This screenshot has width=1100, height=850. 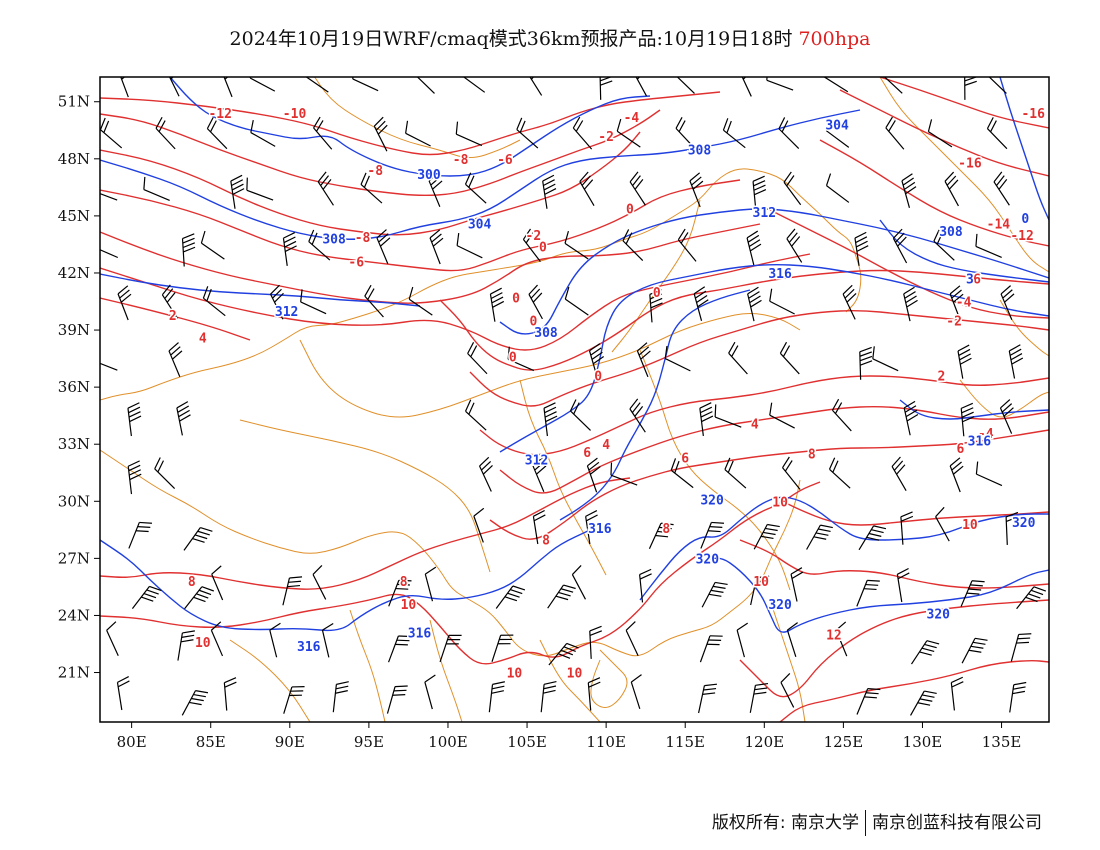 What do you see at coordinates (774, 271) in the screenshot?
I see `geopotential-line` at bounding box center [774, 271].